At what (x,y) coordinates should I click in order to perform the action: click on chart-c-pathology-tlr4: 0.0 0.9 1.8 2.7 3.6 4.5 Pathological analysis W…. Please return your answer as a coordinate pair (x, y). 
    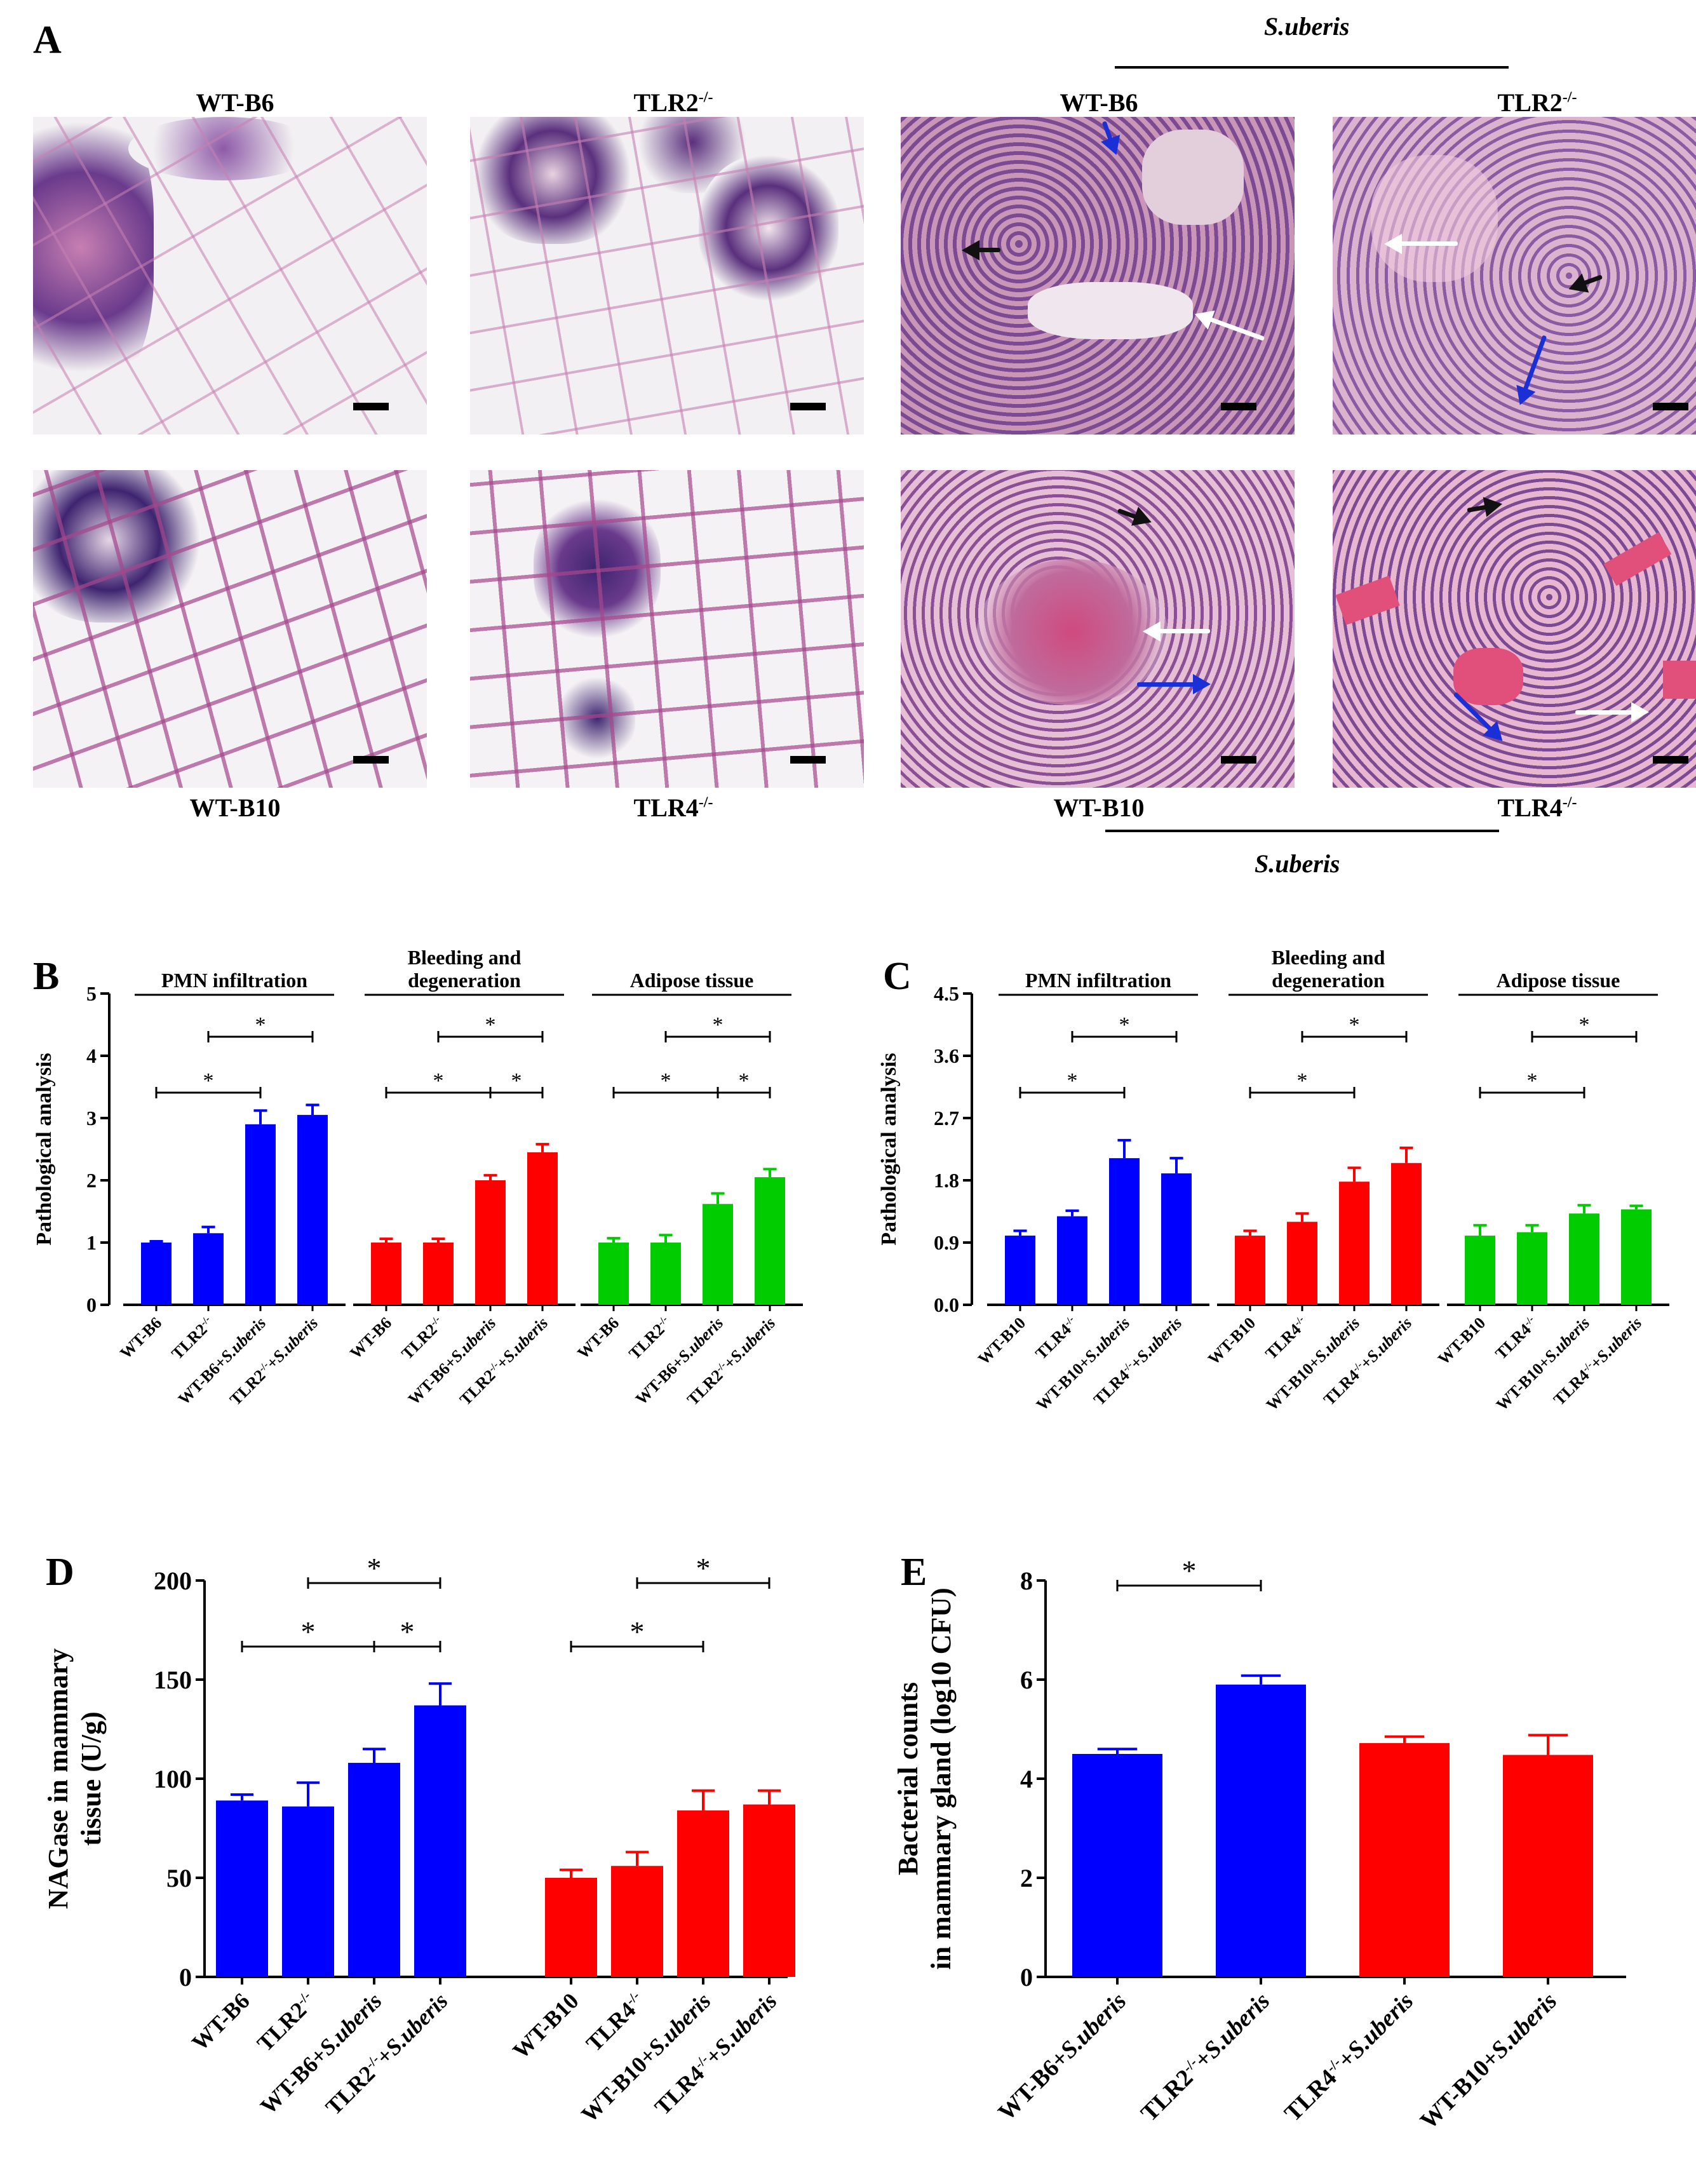
    Looking at the image, I should click on (1273, 1180).